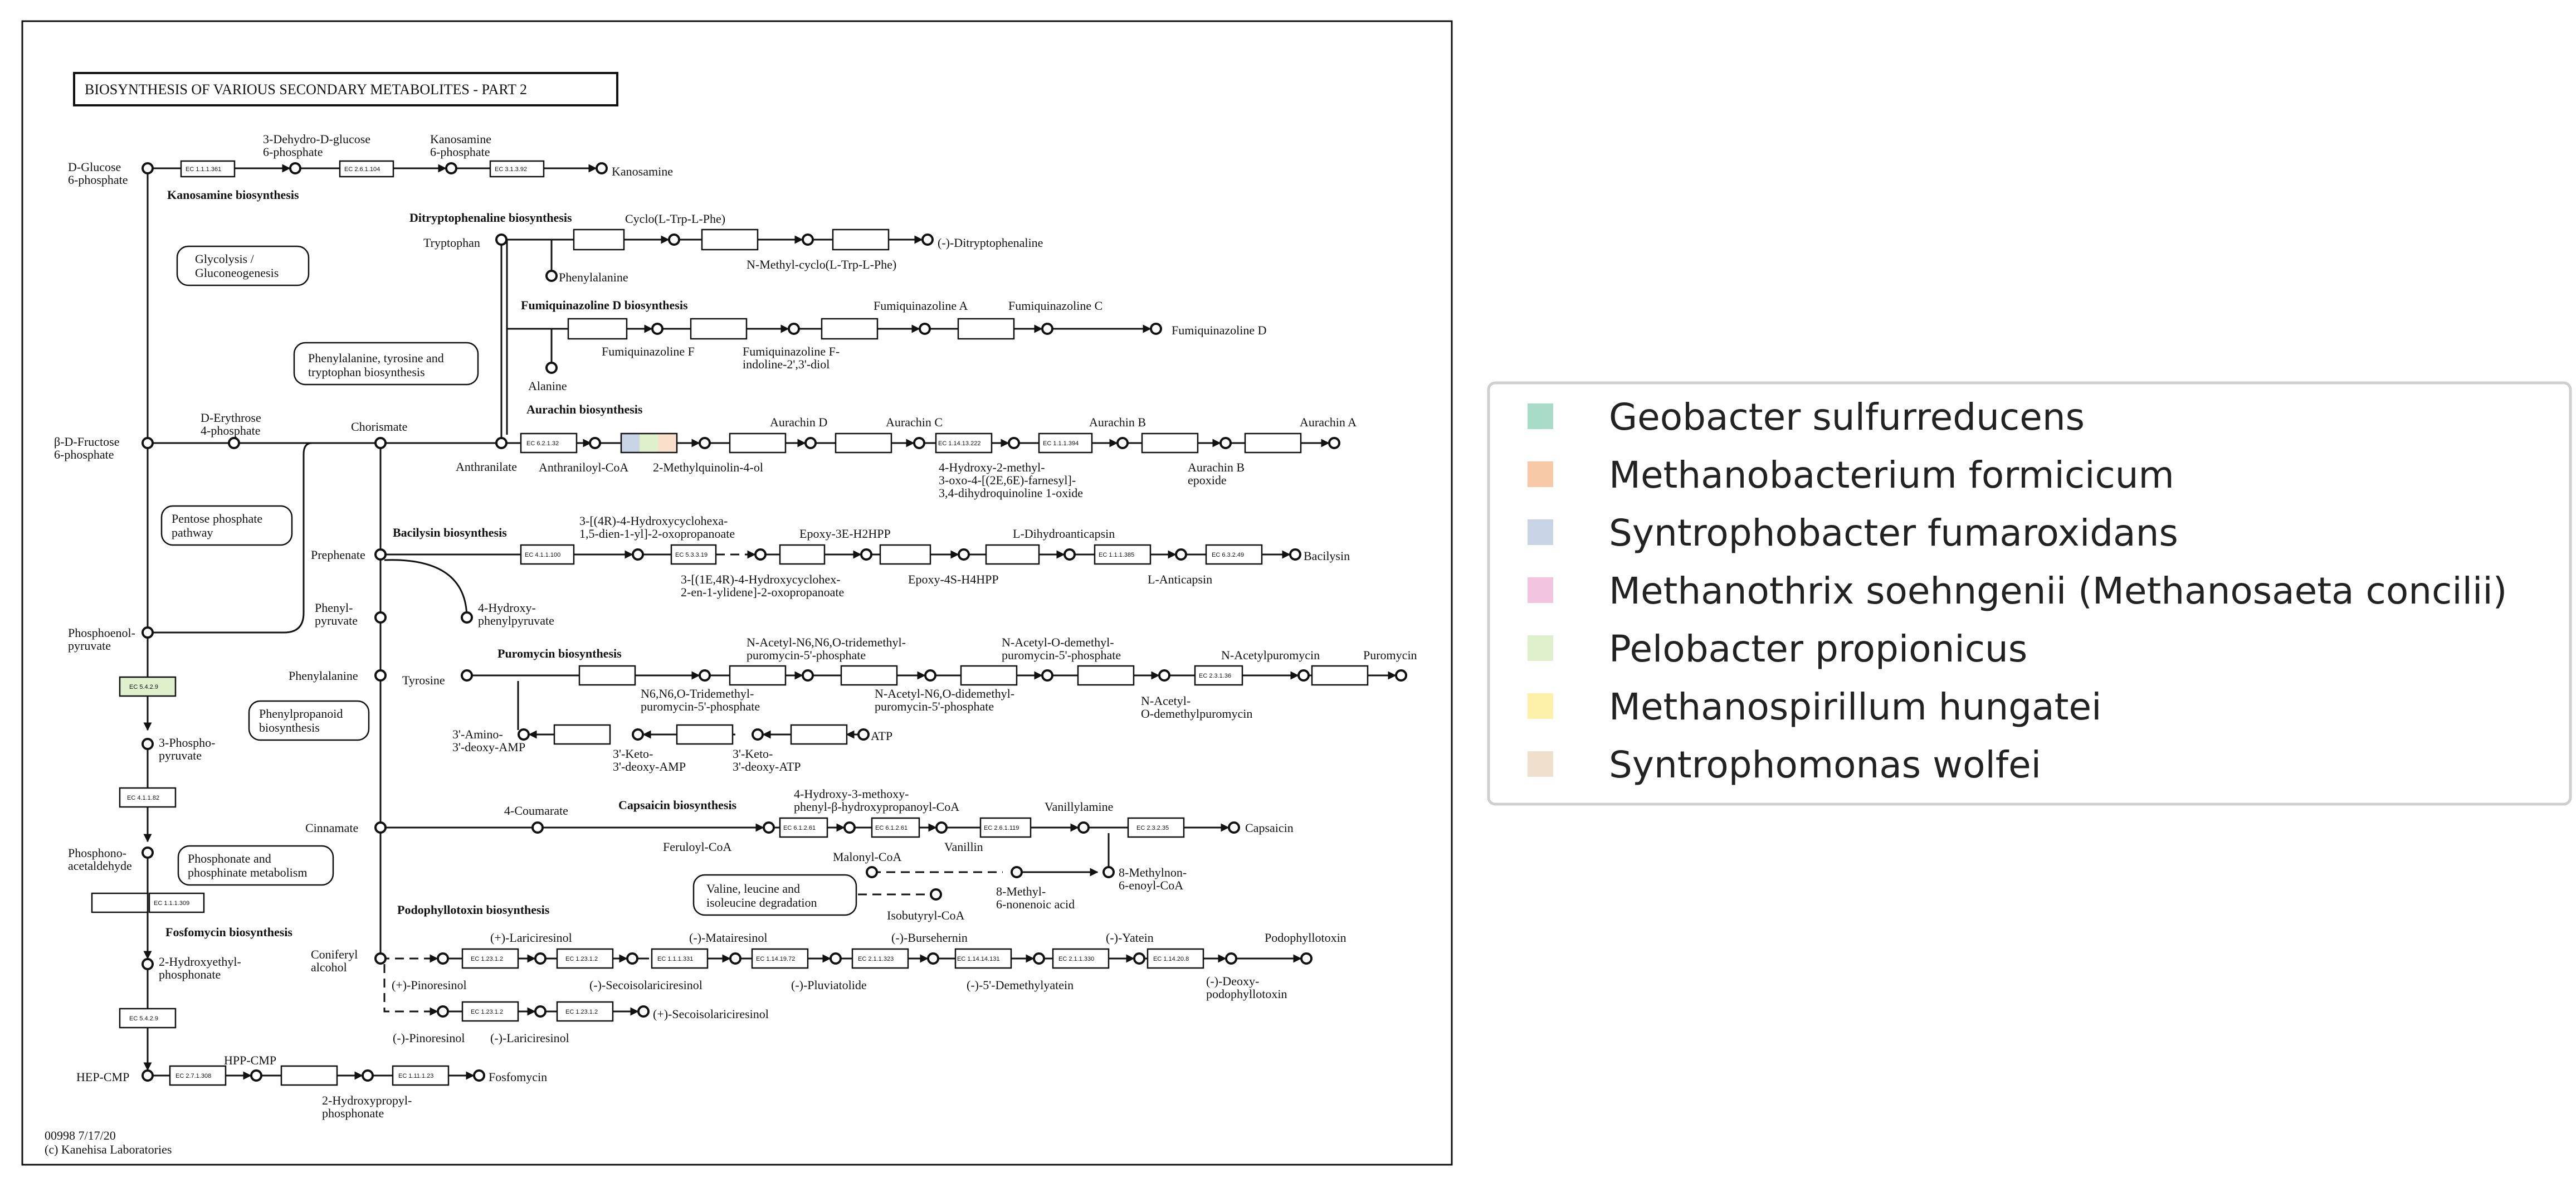  Describe the element at coordinates (208, 169) in the screenshot. I see `enzyme-box: EC 1.1.1.361` at that location.